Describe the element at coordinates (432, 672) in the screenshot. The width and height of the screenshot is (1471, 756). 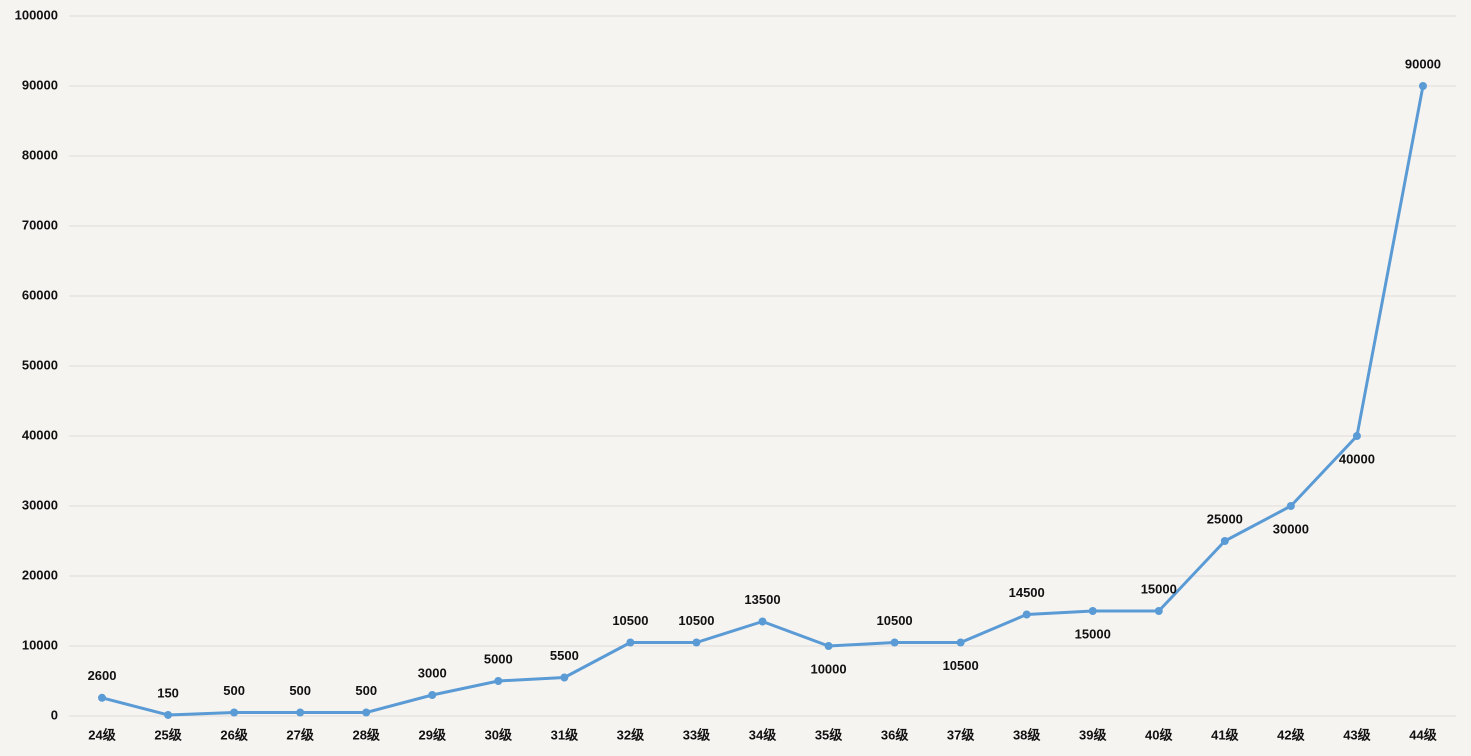
I see `data-label: 3000` at that location.